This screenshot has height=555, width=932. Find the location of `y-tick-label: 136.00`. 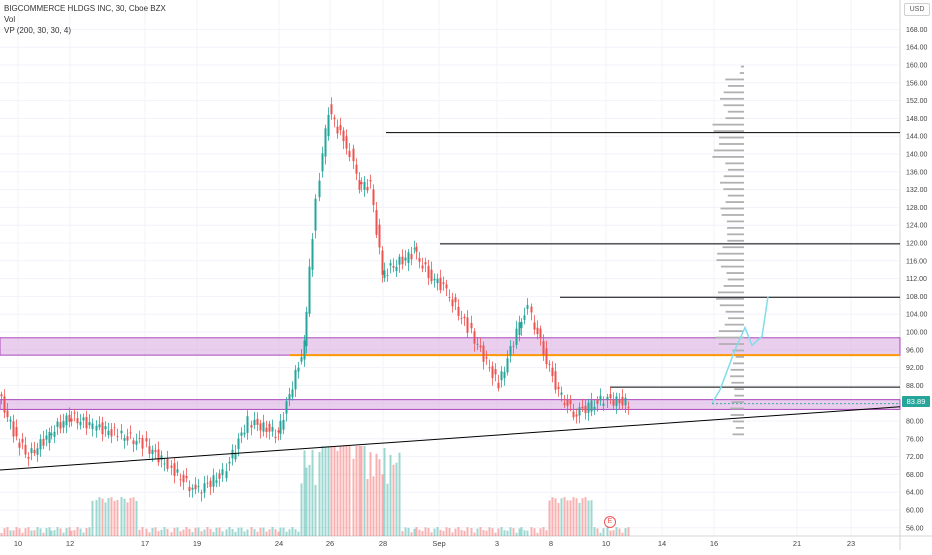

y-tick-label: 136.00 is located at coordinates (917, 172).